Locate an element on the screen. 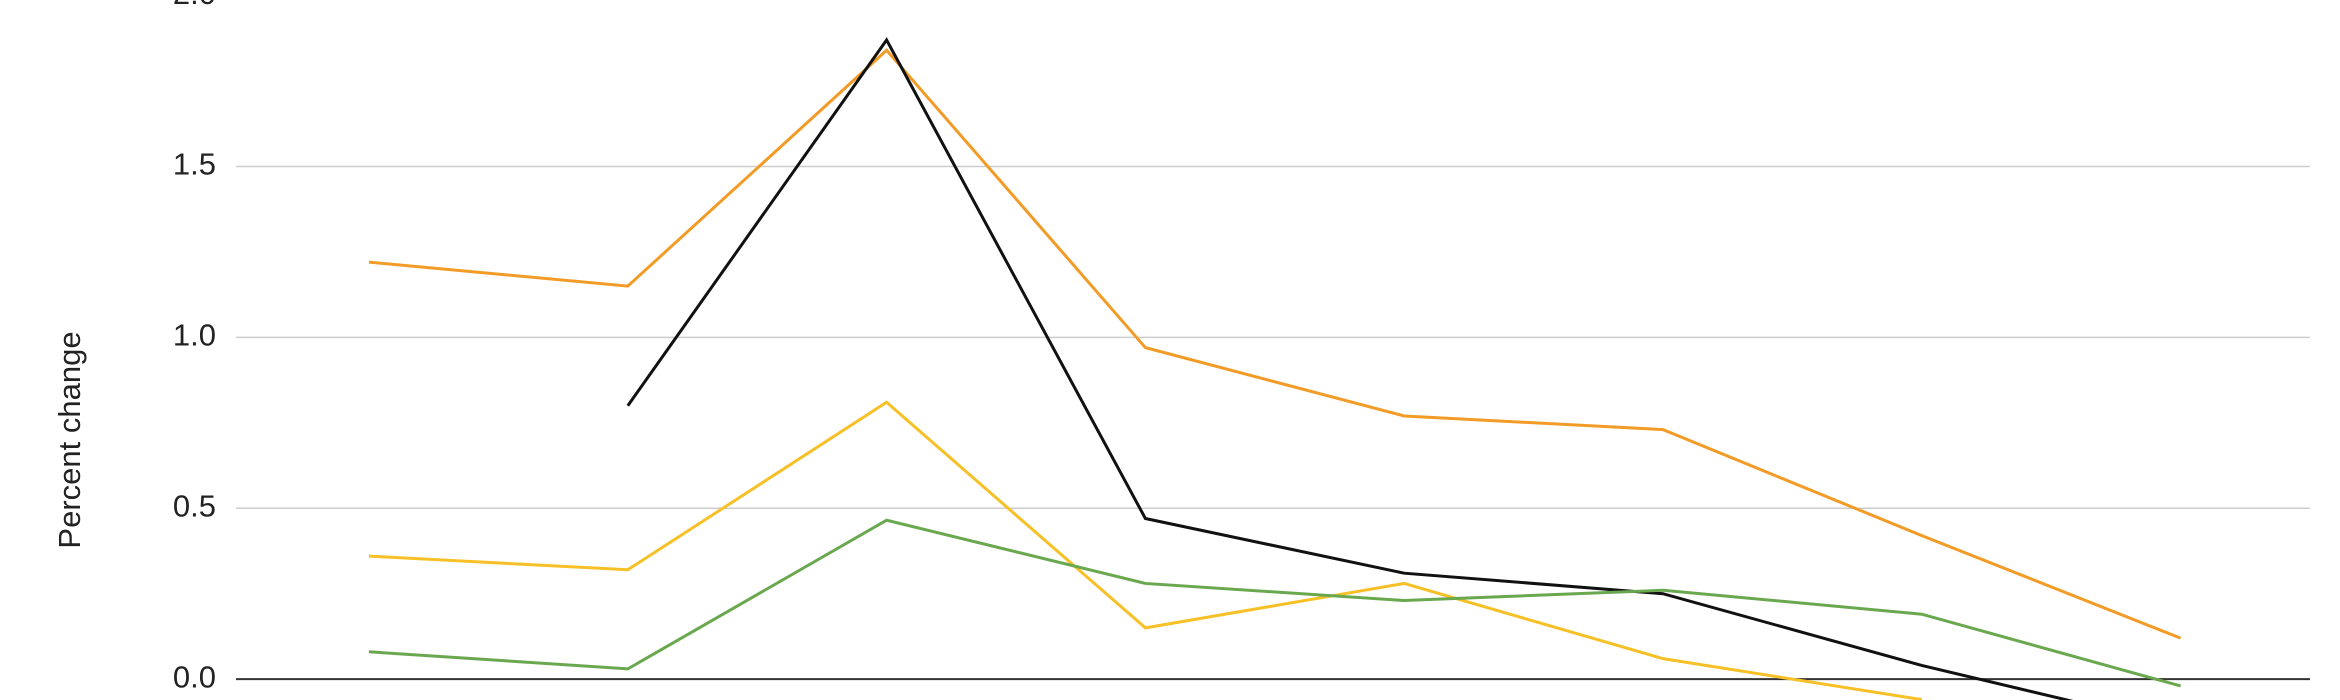 The width and height of the screenshot is (2340, 700). y-tick-label: 0.5 is located at coordinates (194, 505).